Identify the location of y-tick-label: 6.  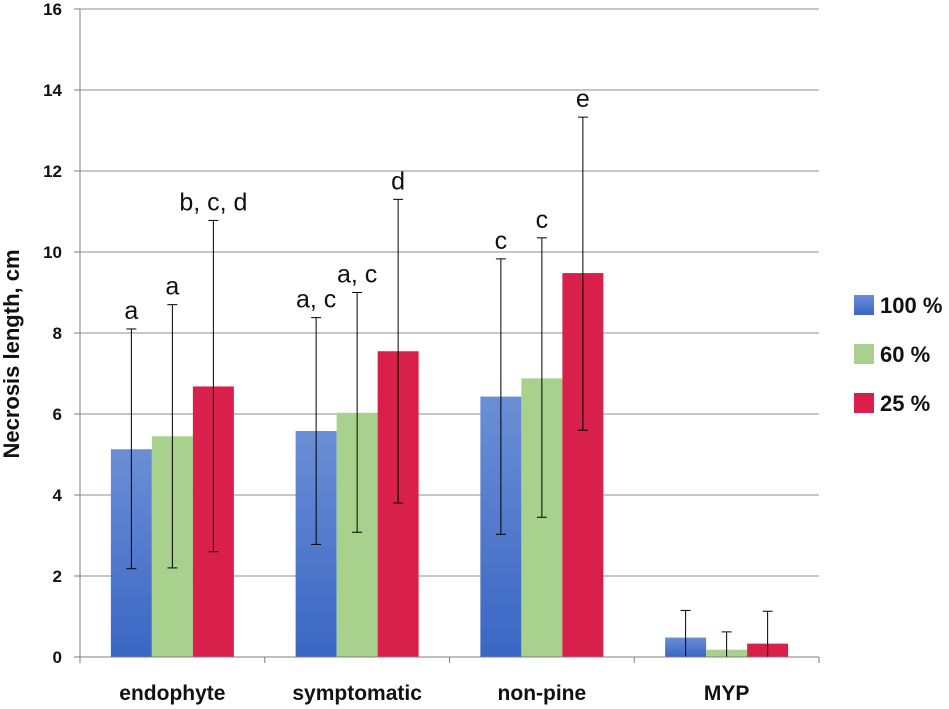
(57, 414).